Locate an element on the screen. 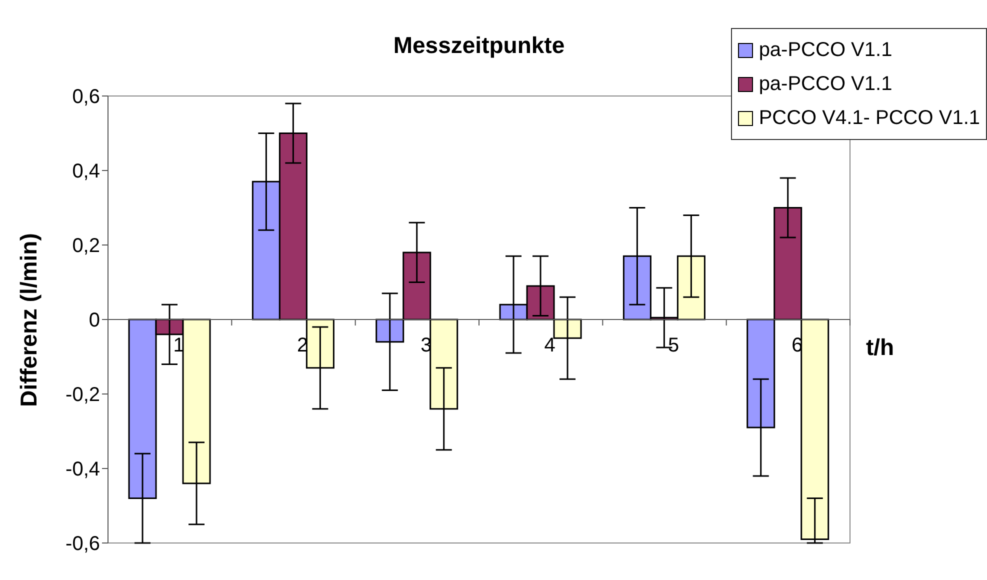 This screenshot has height=580, width=987. legend-label: PCCO V4.1- PCCO V1.1 is located at coordinates (869, 118).